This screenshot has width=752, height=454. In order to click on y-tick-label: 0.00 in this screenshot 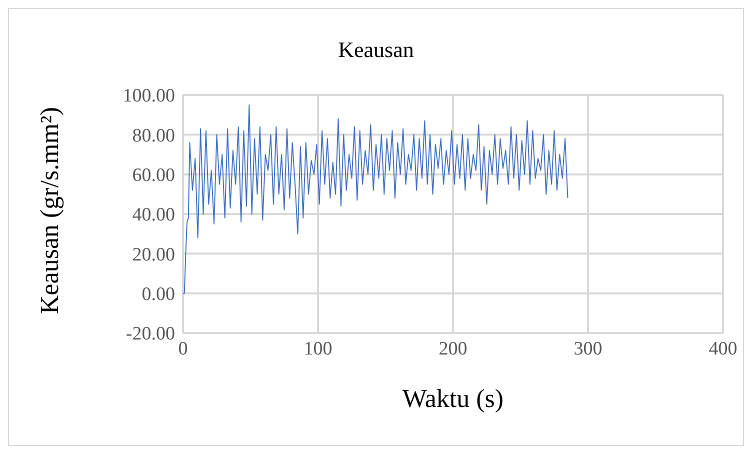, I will do `click(158, 295)`.